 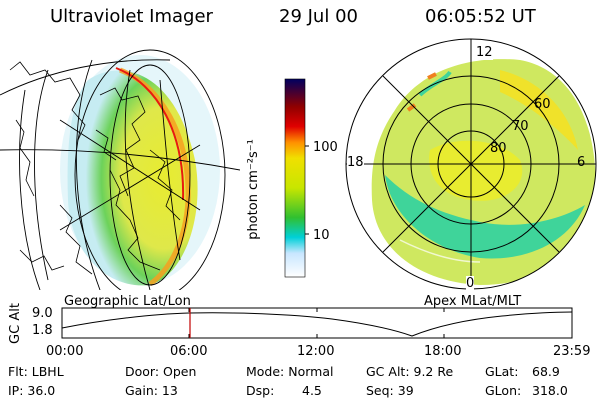 What do you see at coordinates (32, 390) in the screenshot?
I see `ip-text: IP: 36.0` at bounding box center [32, 390].